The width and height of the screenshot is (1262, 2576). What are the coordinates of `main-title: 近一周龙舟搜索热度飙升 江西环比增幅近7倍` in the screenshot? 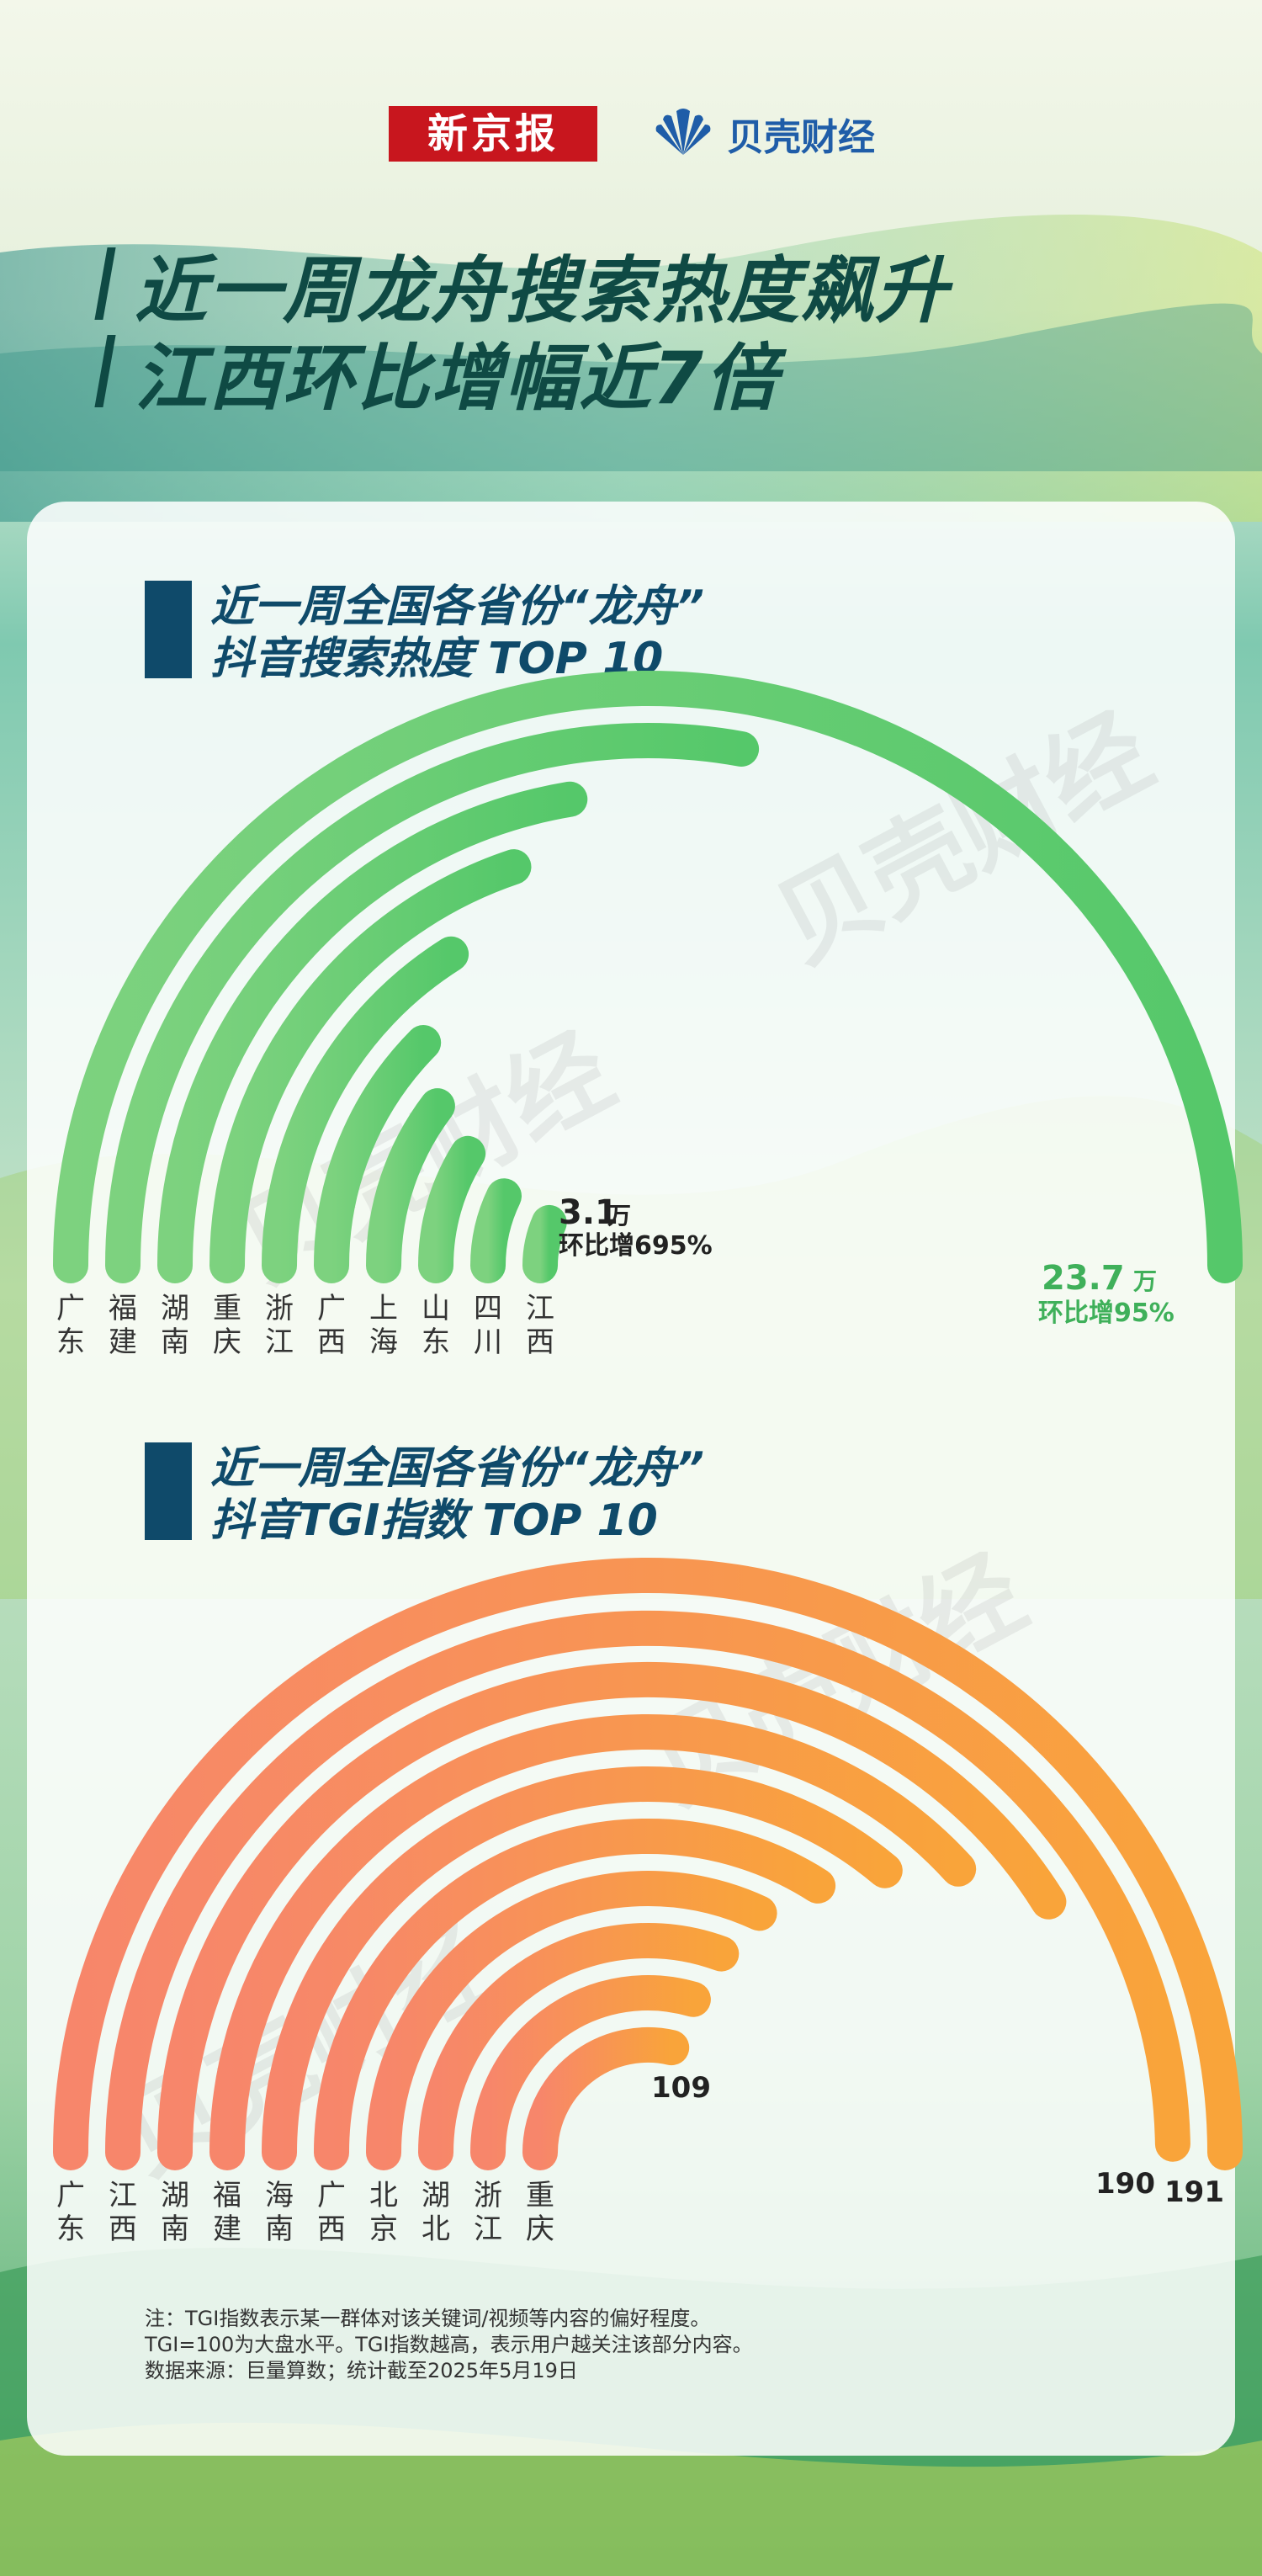 It's located at (661, 329).